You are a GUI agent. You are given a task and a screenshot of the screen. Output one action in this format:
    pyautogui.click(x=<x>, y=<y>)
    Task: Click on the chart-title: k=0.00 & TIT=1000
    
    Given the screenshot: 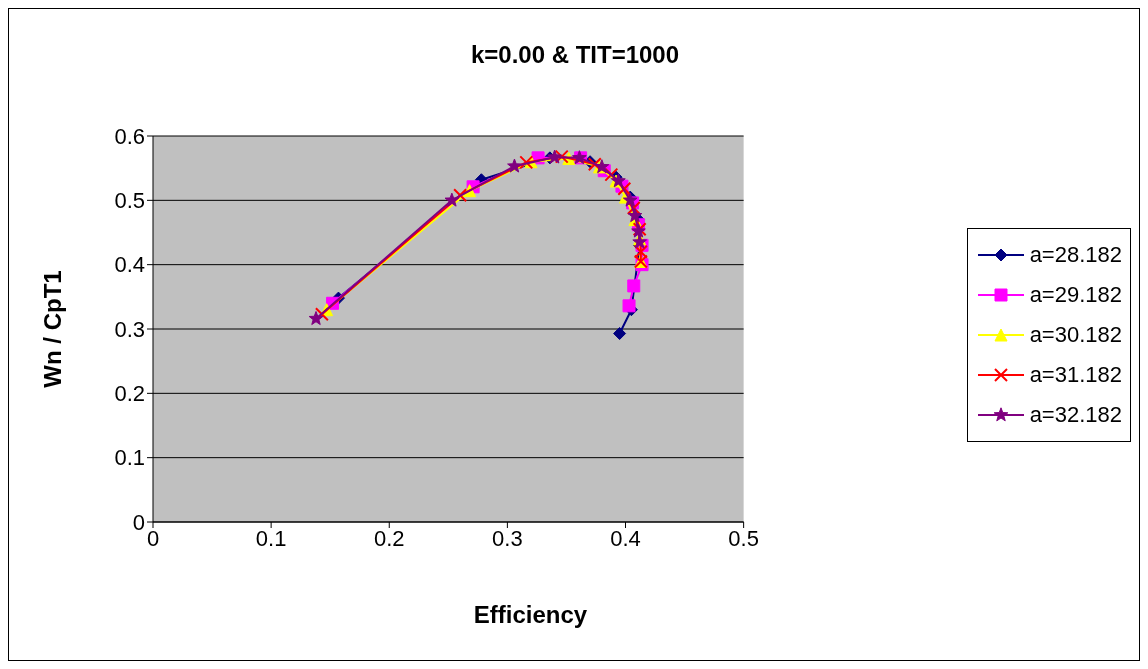 What is the action you would take?
    pyautogui.click(x=575, y=55)
    